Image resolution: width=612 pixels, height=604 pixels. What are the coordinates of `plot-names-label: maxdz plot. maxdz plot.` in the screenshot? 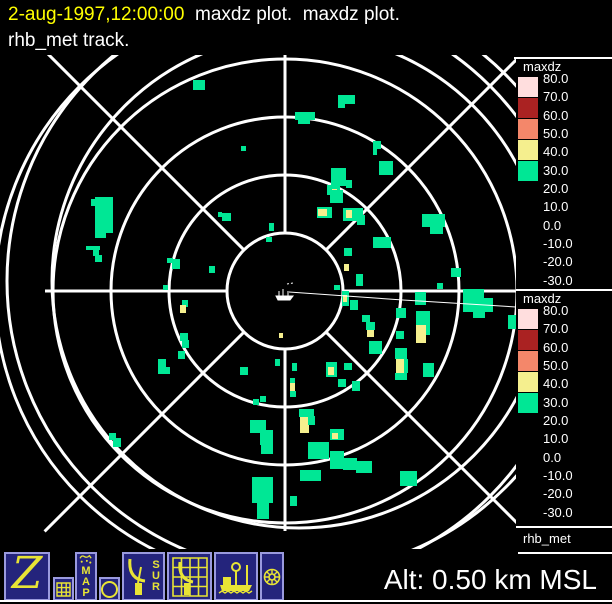 It's located at (292, 14).